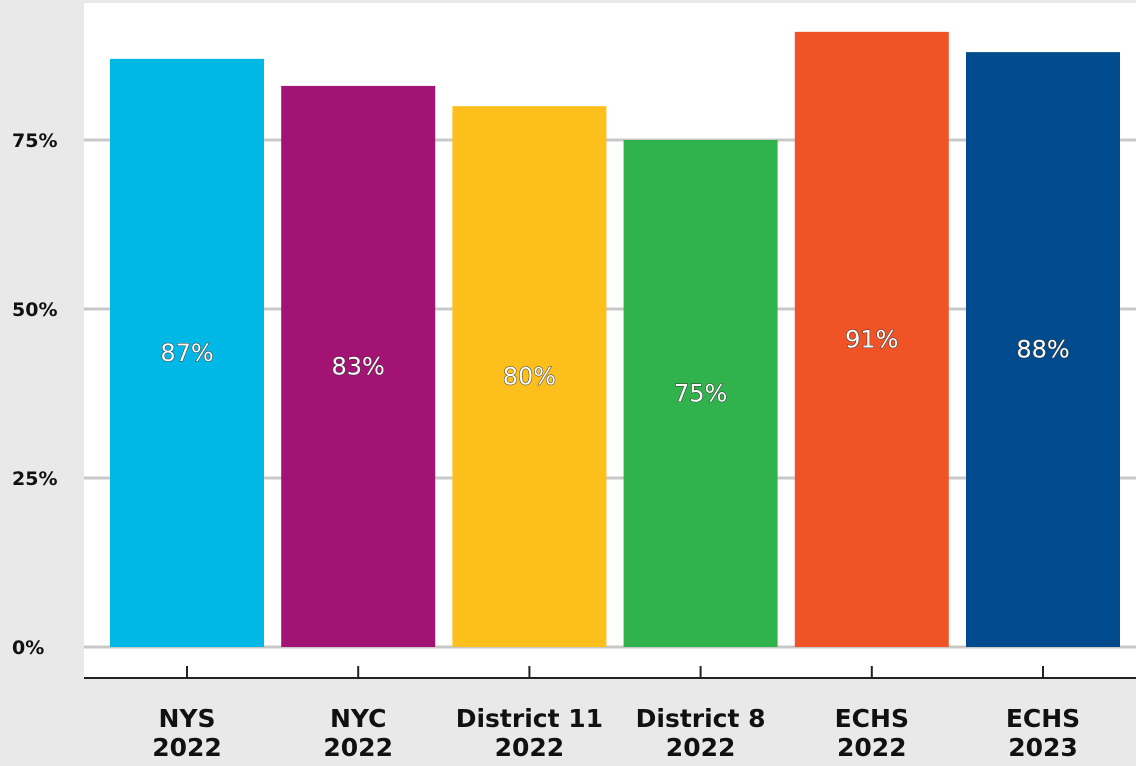 This screenshot has height=766, width=1136. I want to click on x-tick-label-line: 2023, so click(1043, 747).